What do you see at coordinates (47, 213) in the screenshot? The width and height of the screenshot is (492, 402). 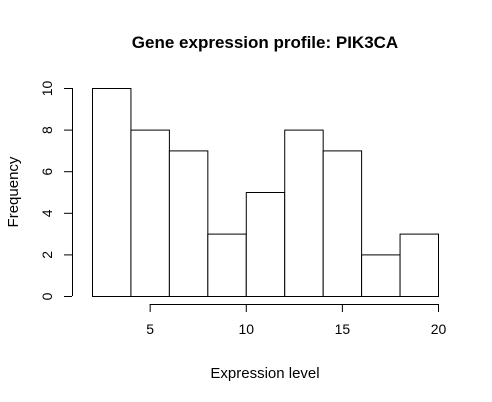 I see `y-tick-label: 4` at bounding box center [47, 213].